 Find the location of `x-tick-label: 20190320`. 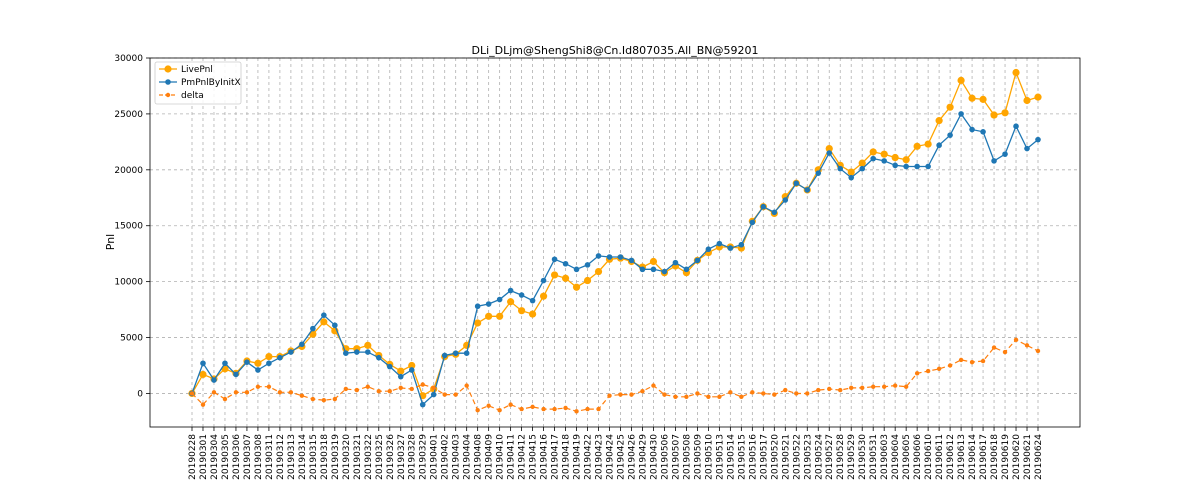

x-tick-label: 20190320 is located at coordinates (347, 457).